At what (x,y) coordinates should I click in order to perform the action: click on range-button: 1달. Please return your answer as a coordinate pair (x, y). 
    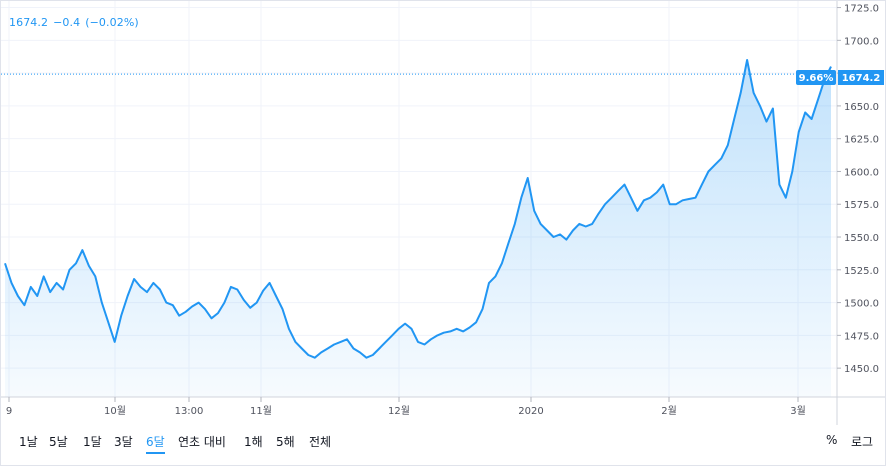
    Looking at the image, I should click on (92, 442).